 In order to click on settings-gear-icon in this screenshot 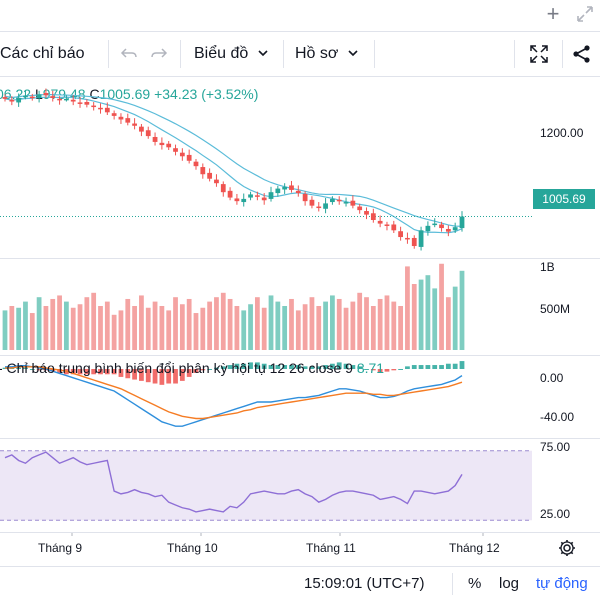, I will do `click(567, 550)`.